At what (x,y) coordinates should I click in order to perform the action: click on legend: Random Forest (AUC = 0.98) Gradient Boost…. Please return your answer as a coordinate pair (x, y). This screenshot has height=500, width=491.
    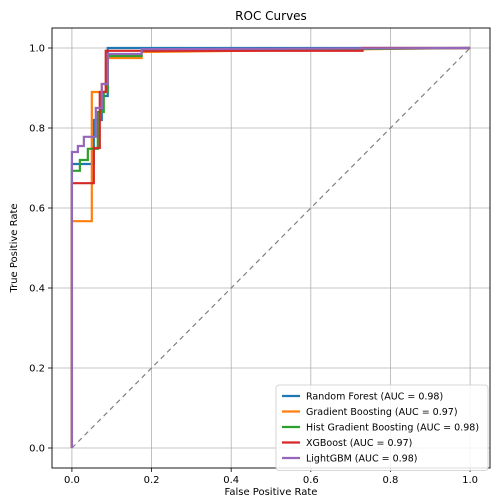
    Looking at the image, I should click on (382, 427).